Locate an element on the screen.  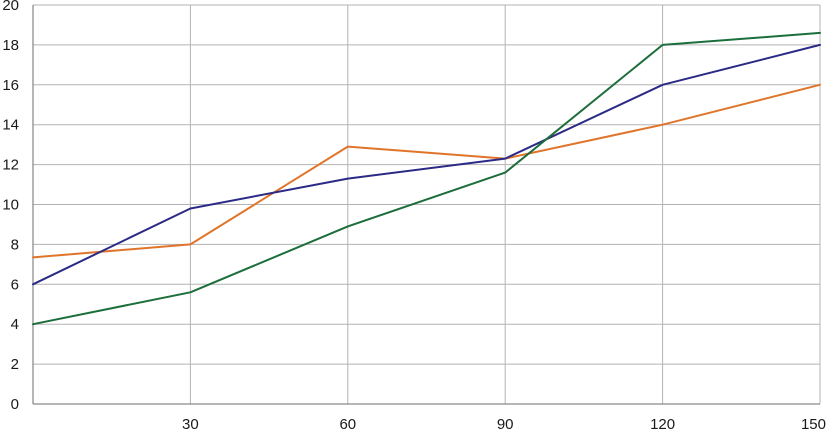
y-tick-label: 4 is located at coordinates (15, 324).